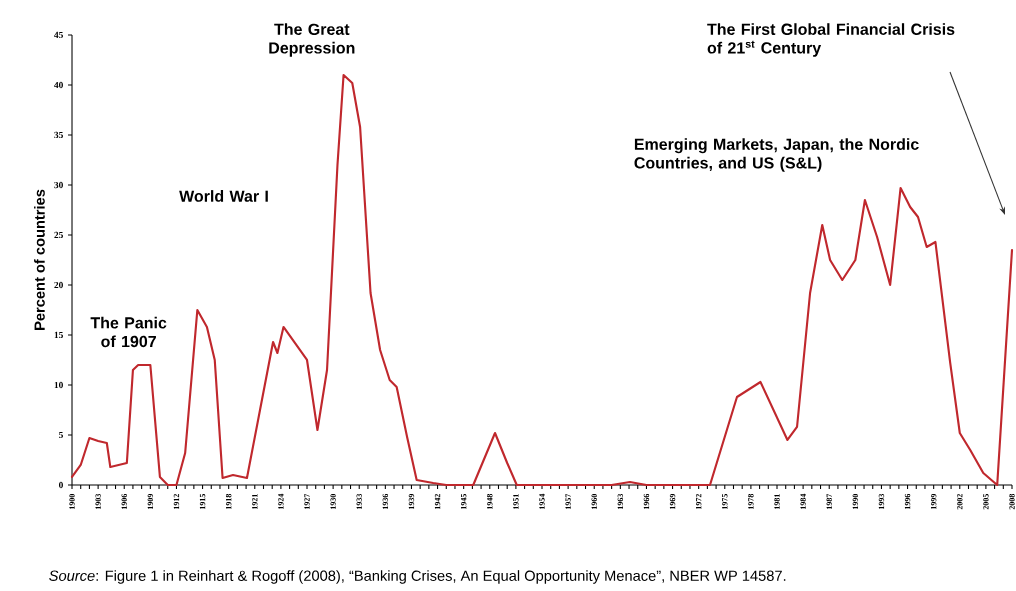 The height and width of the screenshot is (591, 1016). What do you see at coordinates (333, 502) in the screenshot?
I see `x-tick-label: 1930` at bounding box center [333, 502].